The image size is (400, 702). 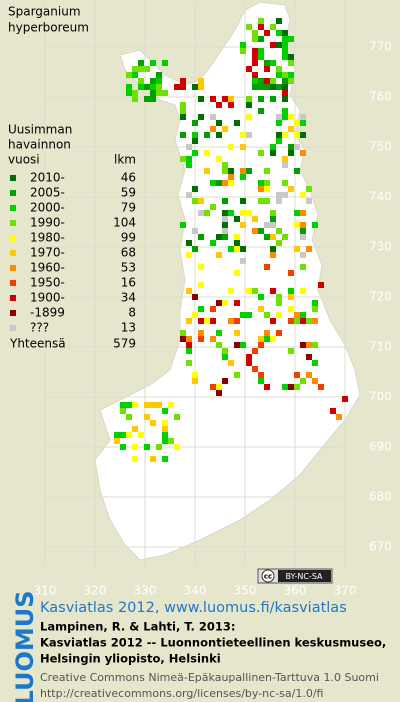 I want to click on northing-label: 760, so click(x=380, y=97).